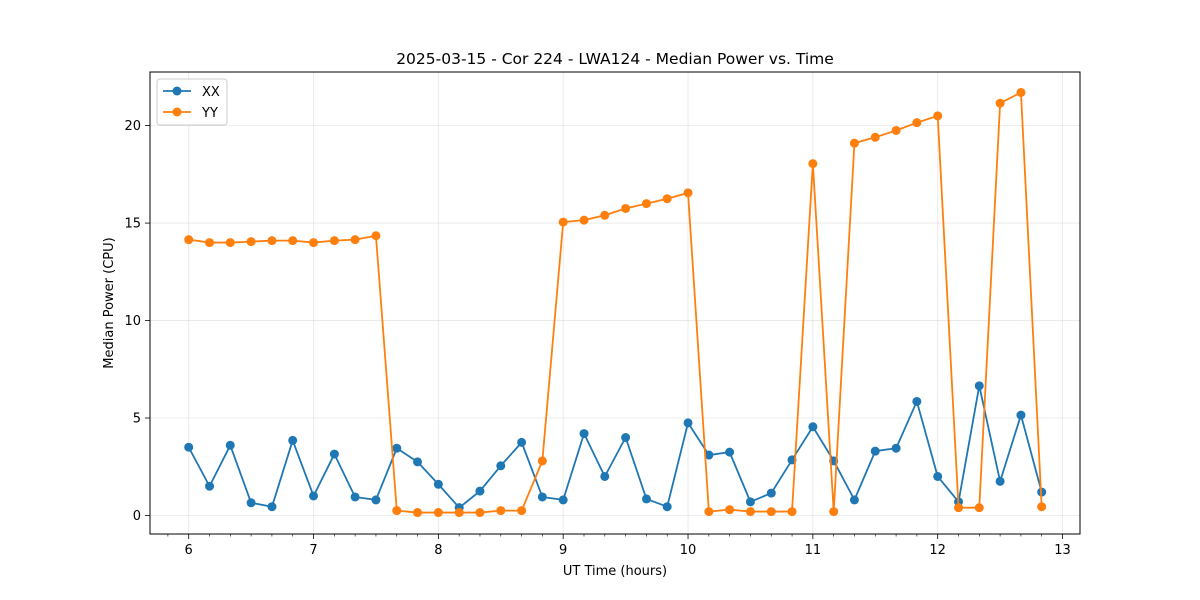  What do you see at coordinates (615, 446) in the screenshot?
I see `series-line-xx` at bounding box center [615, 446].